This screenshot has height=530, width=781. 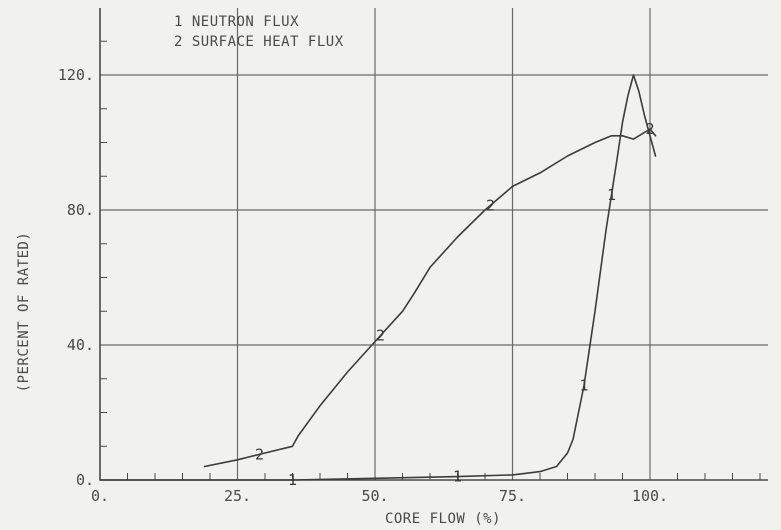 I want to click on y-tick-label: 80., so click(x=80, y=210).